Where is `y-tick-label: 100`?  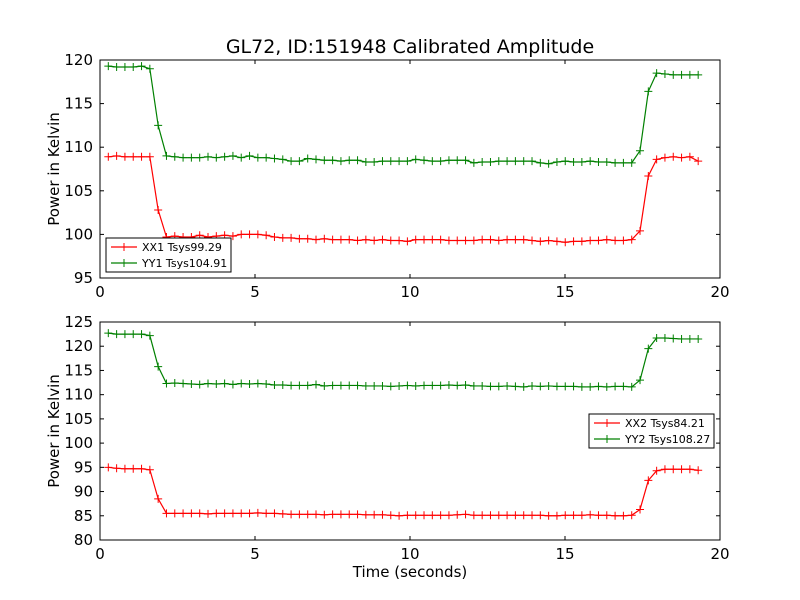 y-tick-label: 100 is located at coordinates (78, 234).